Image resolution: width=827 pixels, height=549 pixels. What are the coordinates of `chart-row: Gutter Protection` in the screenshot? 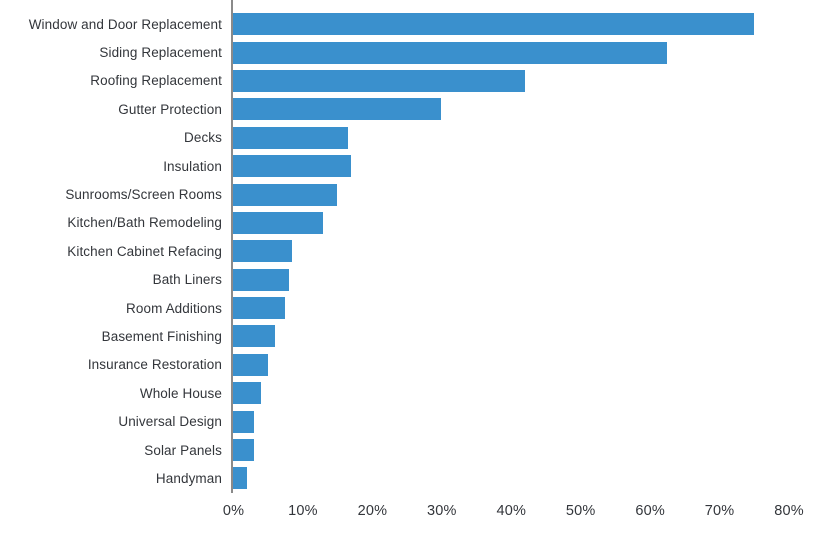 It's located at (413, 109).